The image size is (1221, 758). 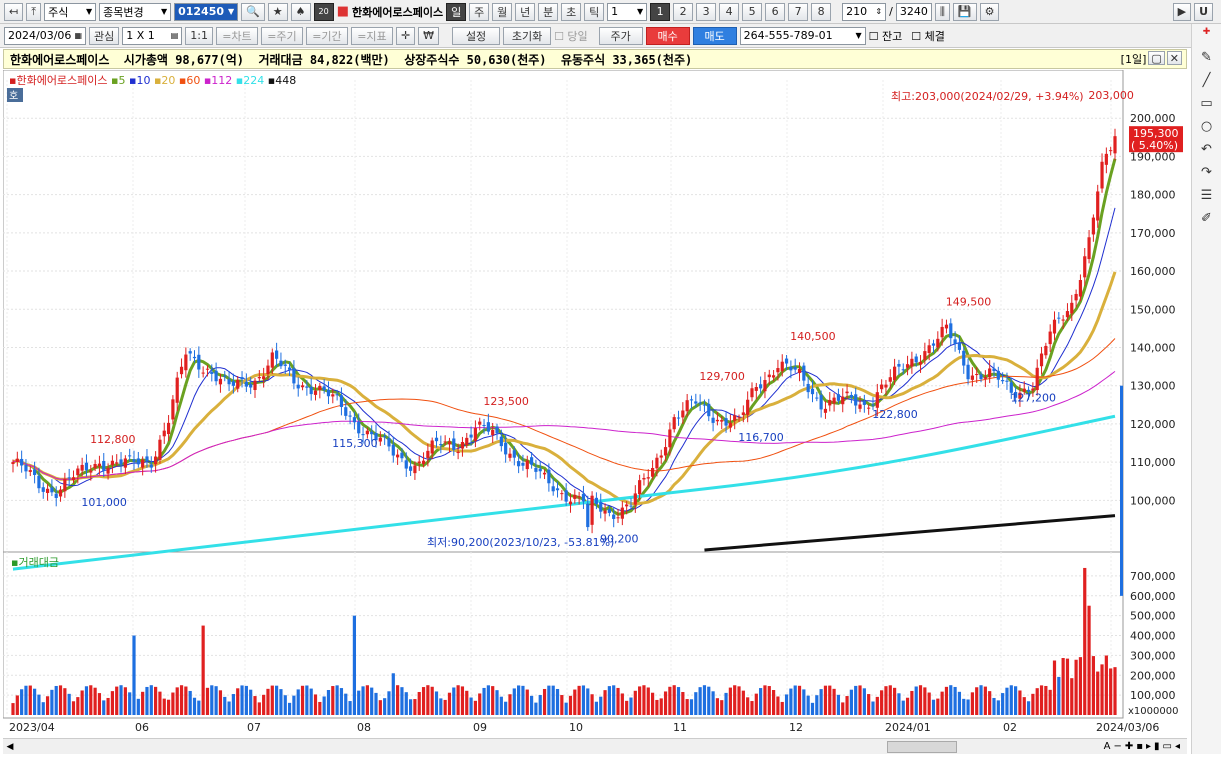 What do you see at coordinates (1206, 172) in the screenshot?
I see `redo-icon: ↷` at bounding box center [1206, 172].